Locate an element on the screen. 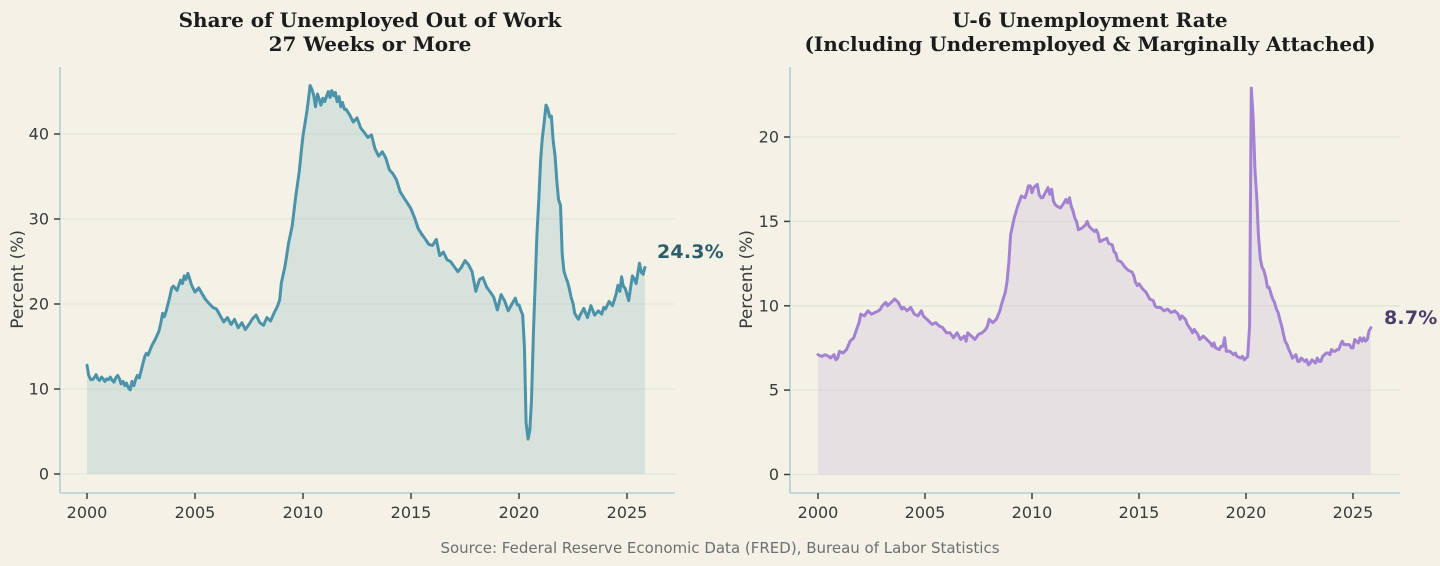 This screenshot has width=1440, height=566. right-end-value-label: 8.7% is located at coordinates (1411, 318).